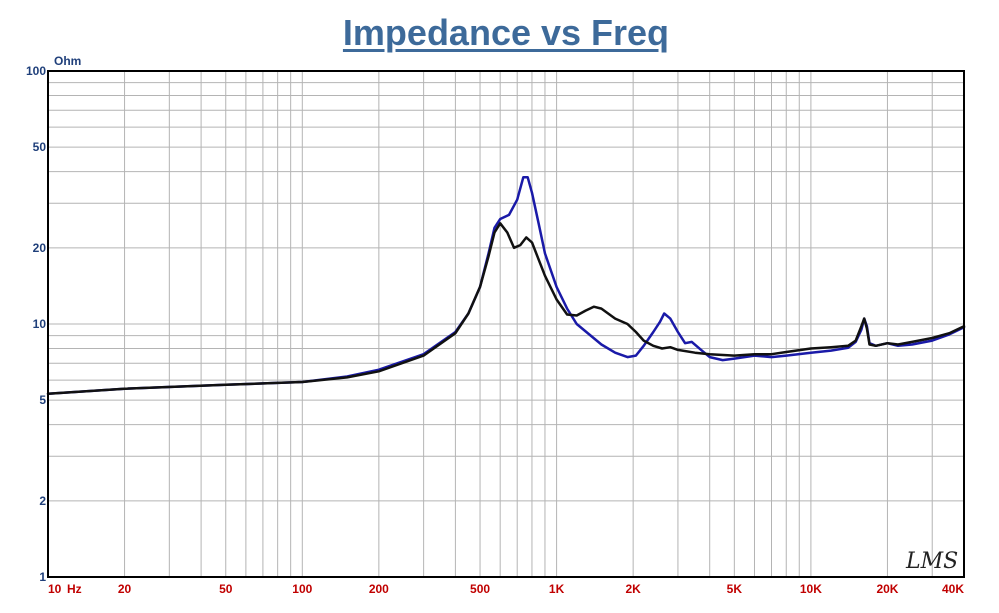  What do you see at coordinates (633, 589) in the screenshot?
I see `x-tick-label: 2K` at bounding box center [633, 589].